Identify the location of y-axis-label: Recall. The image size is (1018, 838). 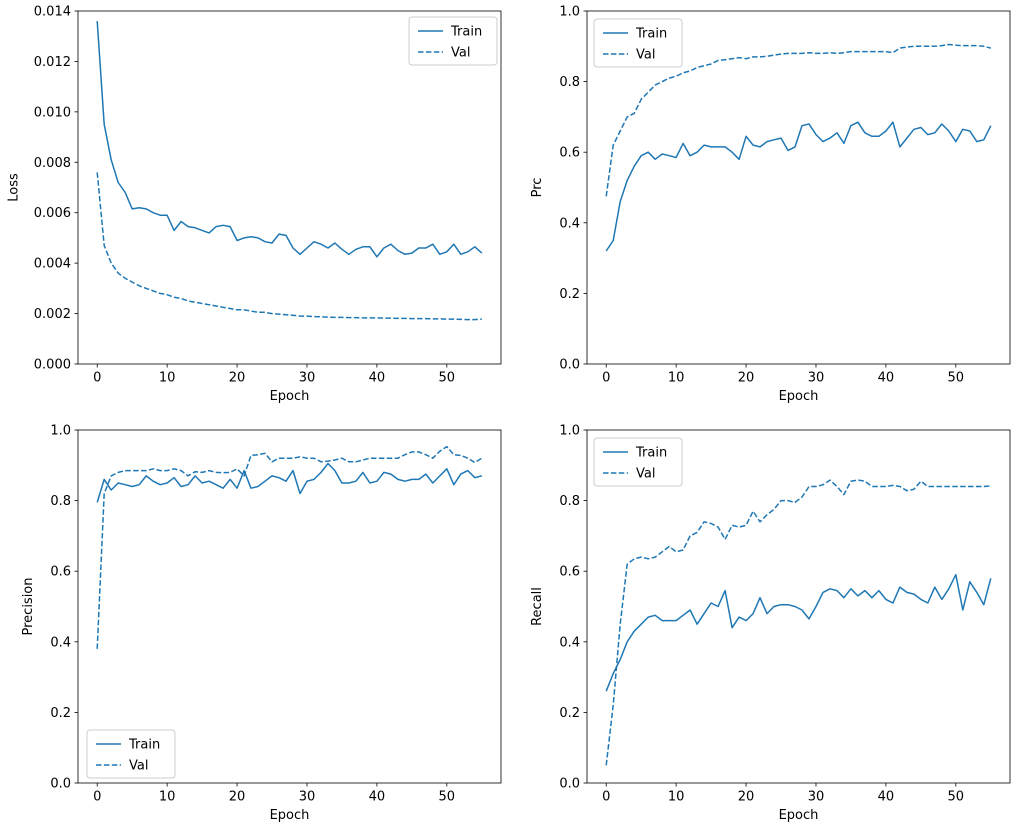
(537, 606).